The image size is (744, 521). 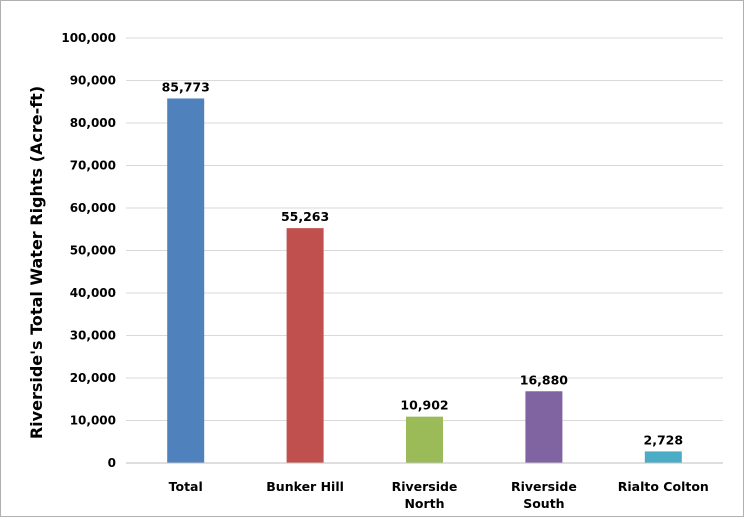 I want to click on data-label: 2,728, so click(x=664, y=439).